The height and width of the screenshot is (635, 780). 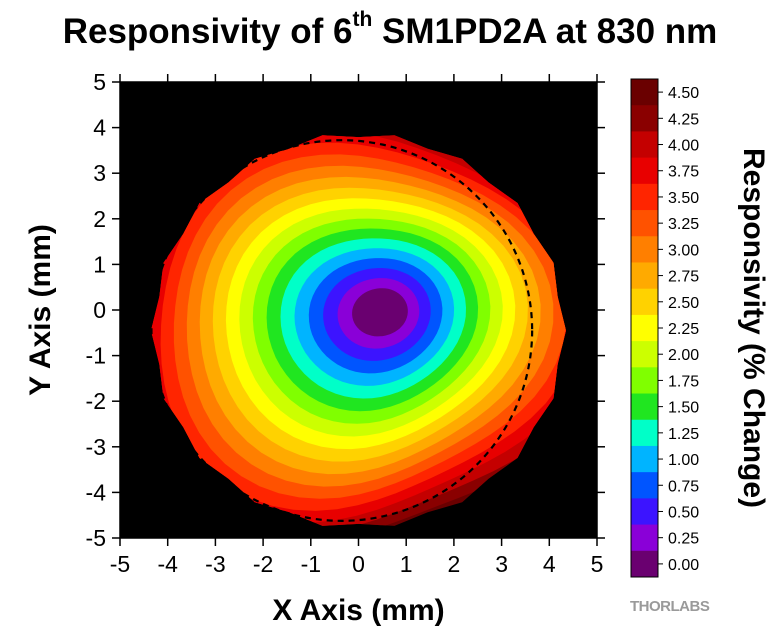 I want to click on x-tick-label: -1, so click(x=311, y=564).